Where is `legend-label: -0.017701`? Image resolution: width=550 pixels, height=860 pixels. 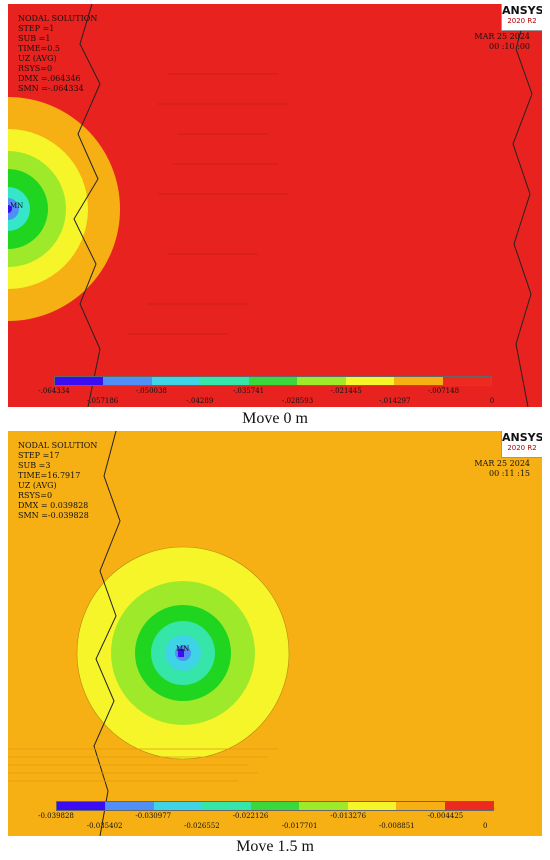
legend-label: -0.017701 is located at coordinates (299, 826).